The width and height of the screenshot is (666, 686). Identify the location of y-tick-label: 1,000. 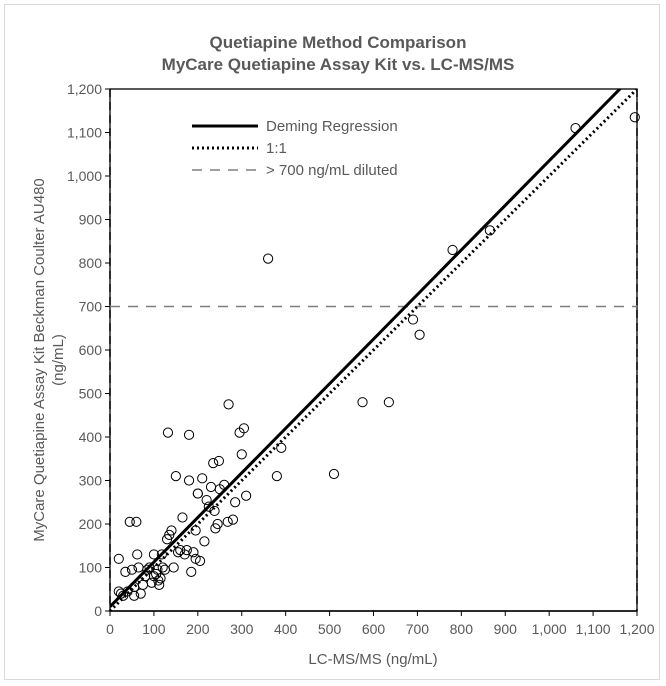
(84, 176).